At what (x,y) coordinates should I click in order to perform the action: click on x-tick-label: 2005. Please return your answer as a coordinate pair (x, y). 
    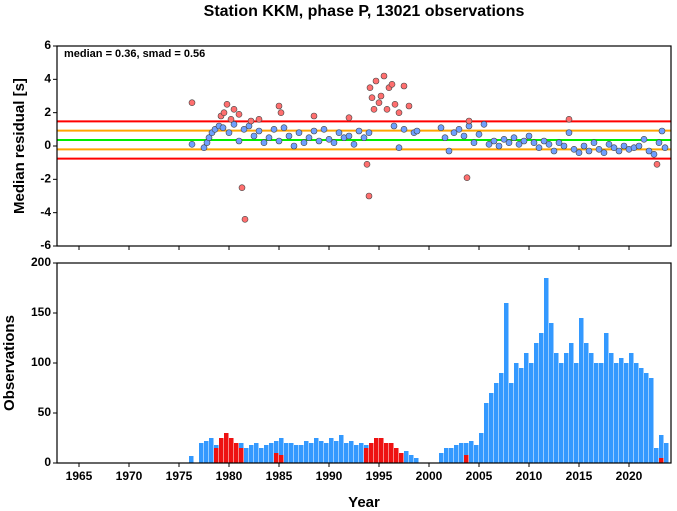
    Looking at the image, I should click on (479, 476).